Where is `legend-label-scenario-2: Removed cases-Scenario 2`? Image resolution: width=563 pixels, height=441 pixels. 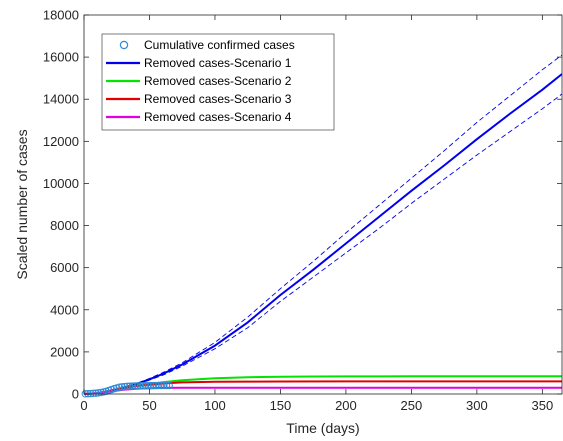
legend-label-scenario-2: Removed cases-Scenario 2 is located at coordinates (218, 81).